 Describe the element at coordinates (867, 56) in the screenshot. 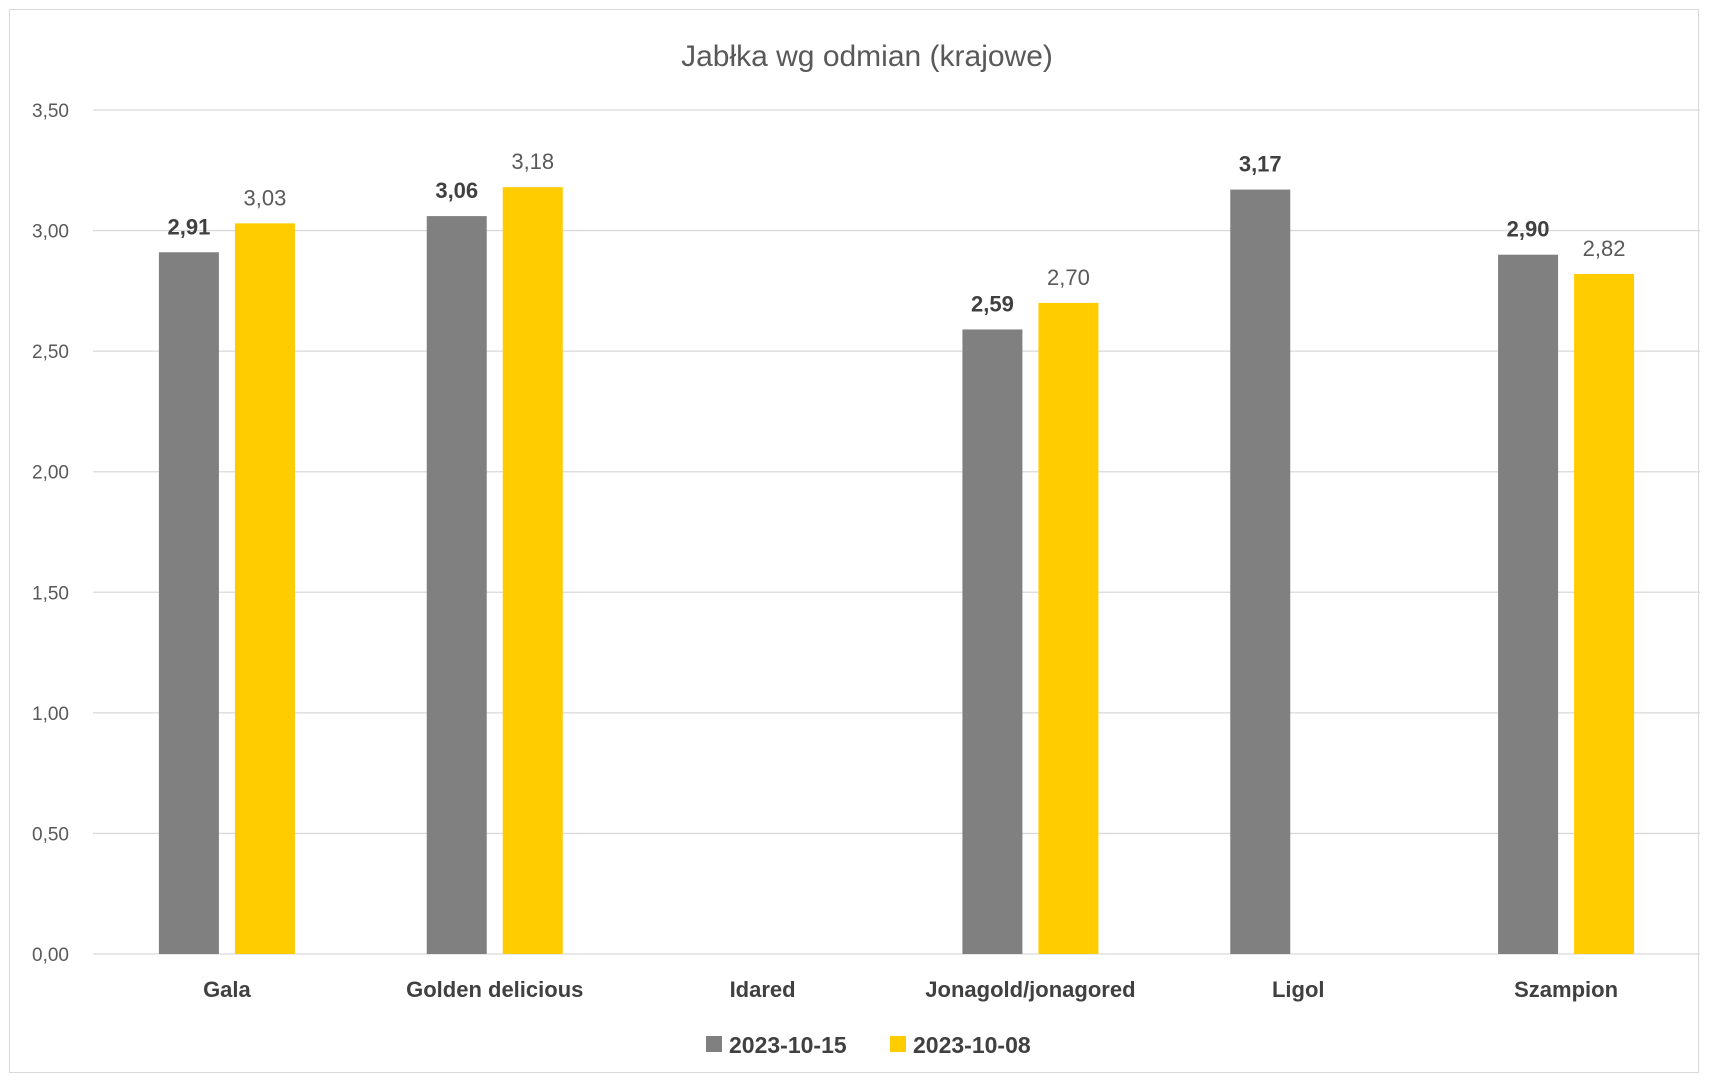

I see `chart-title: Jabłka wg odmian (krajowe)` at that location.